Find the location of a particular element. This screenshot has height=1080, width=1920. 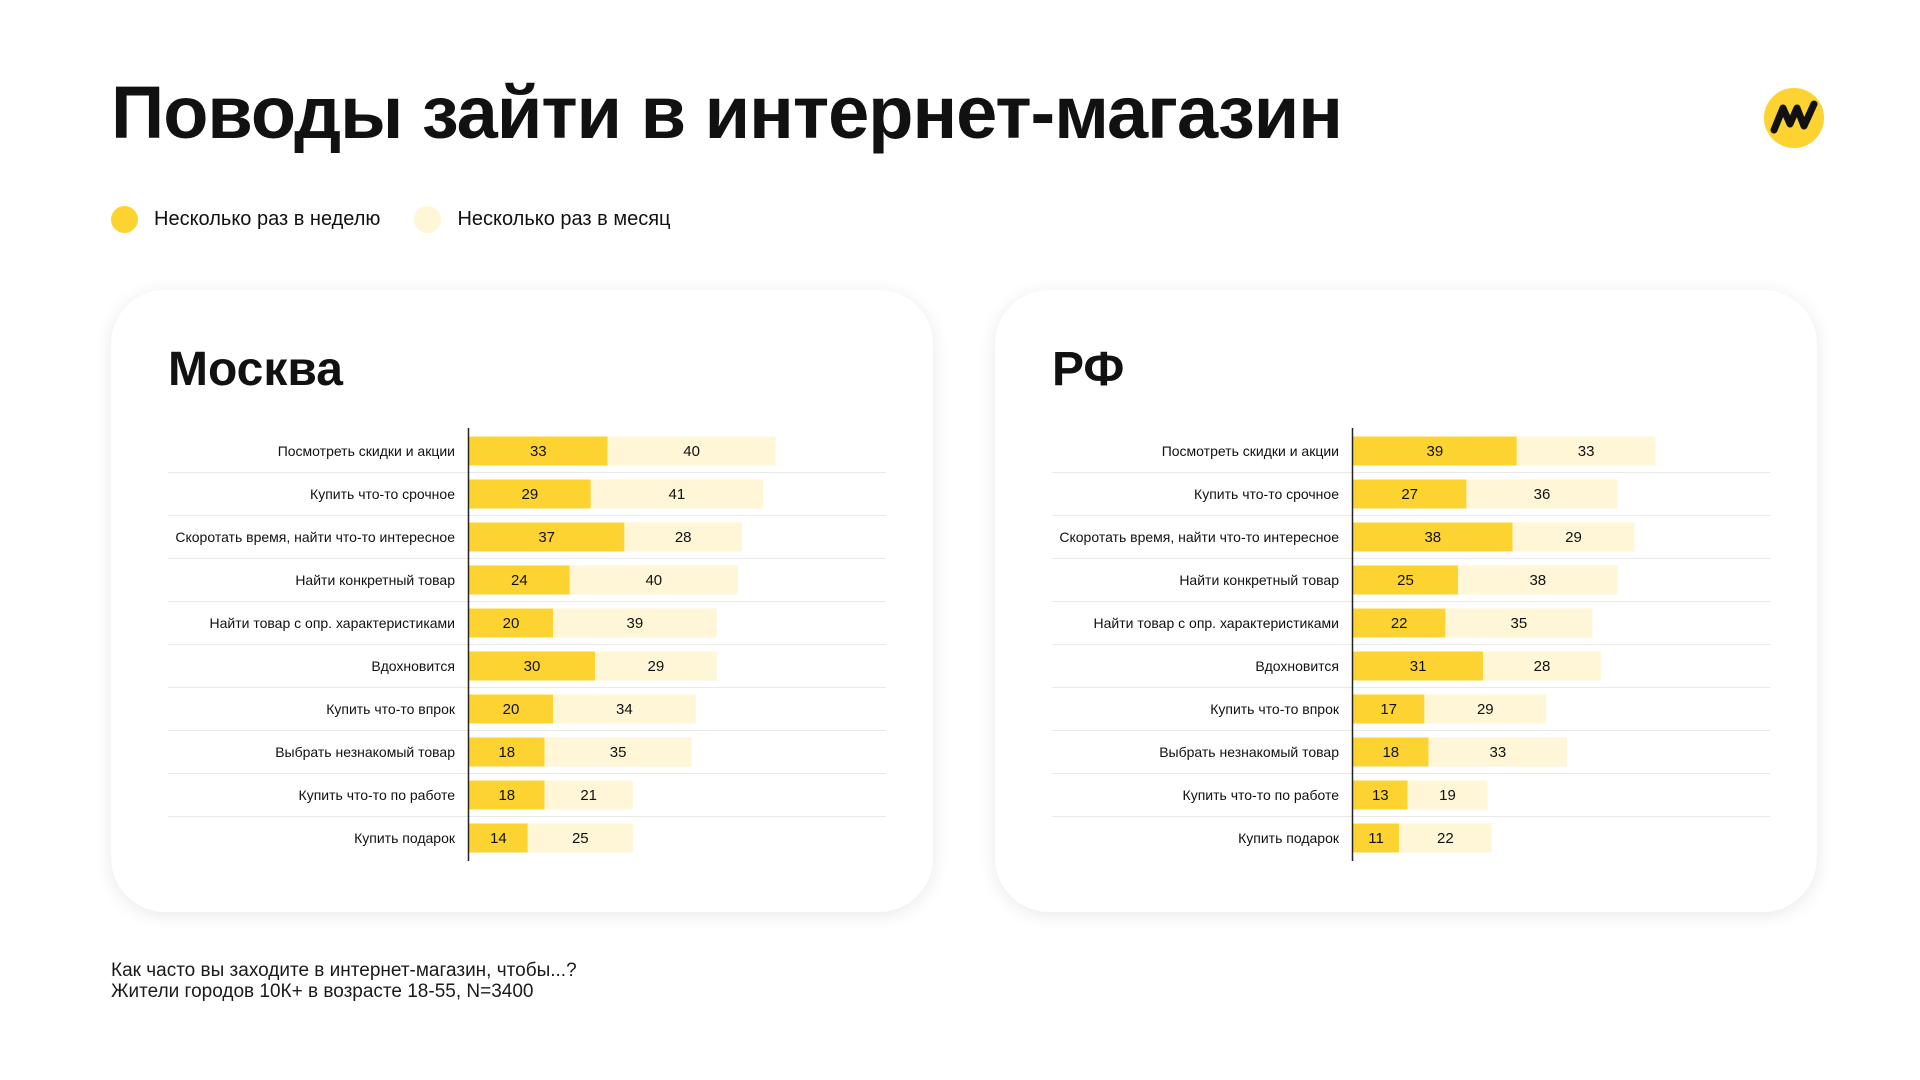

data-label-weekly: 24 is located at coordinates (519, 580).